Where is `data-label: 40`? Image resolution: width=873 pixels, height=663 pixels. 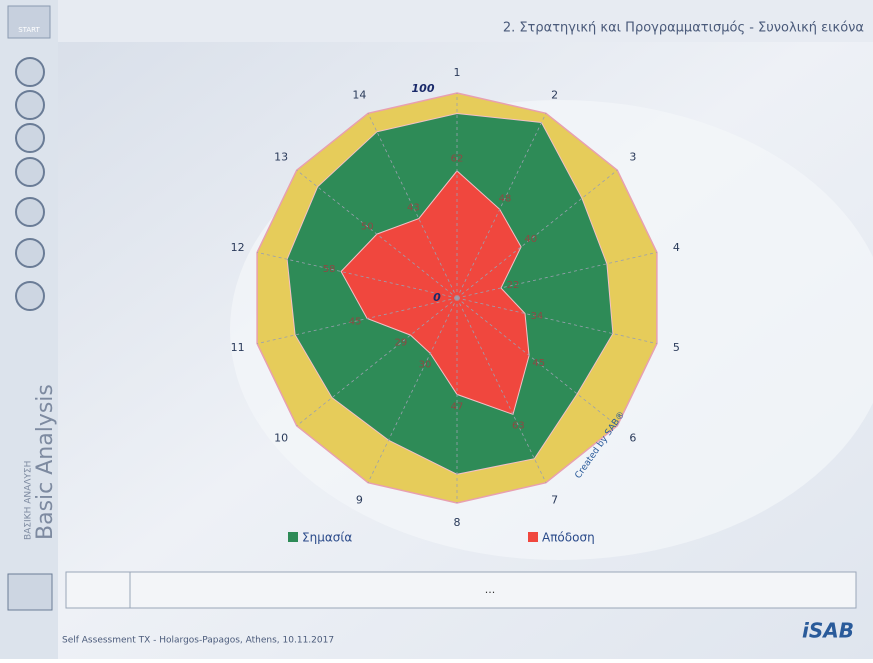 data-label: 40 is located at coordinates (530, 239).